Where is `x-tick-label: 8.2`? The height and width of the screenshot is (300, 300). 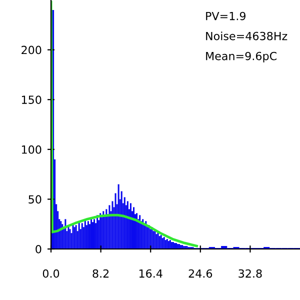
x-tick-label: 8.2 is located at coordinates (100, 273).